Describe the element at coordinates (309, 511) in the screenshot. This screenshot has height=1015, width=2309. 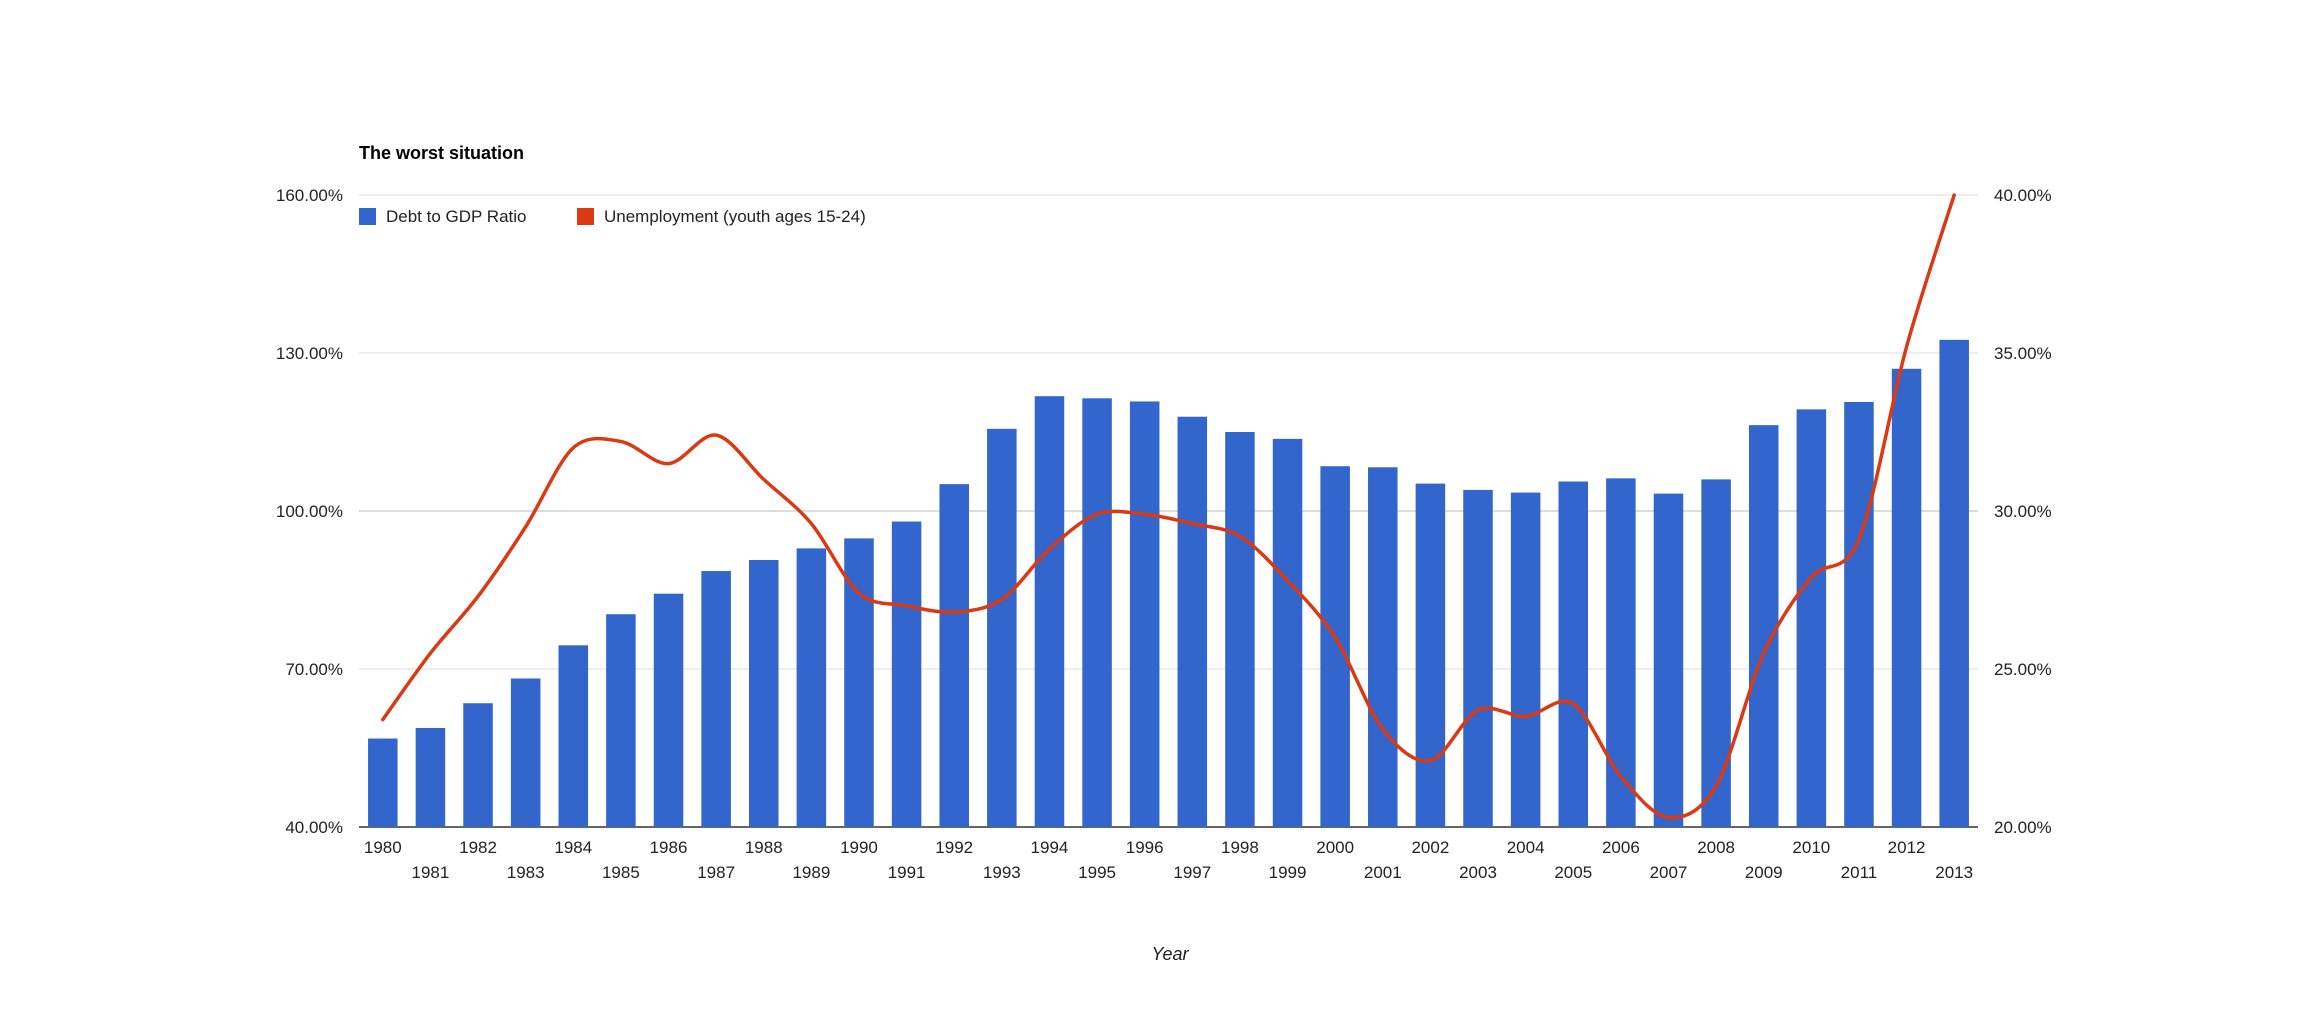
I see `y-axis-left-tick-label: 100.00%` at that location.